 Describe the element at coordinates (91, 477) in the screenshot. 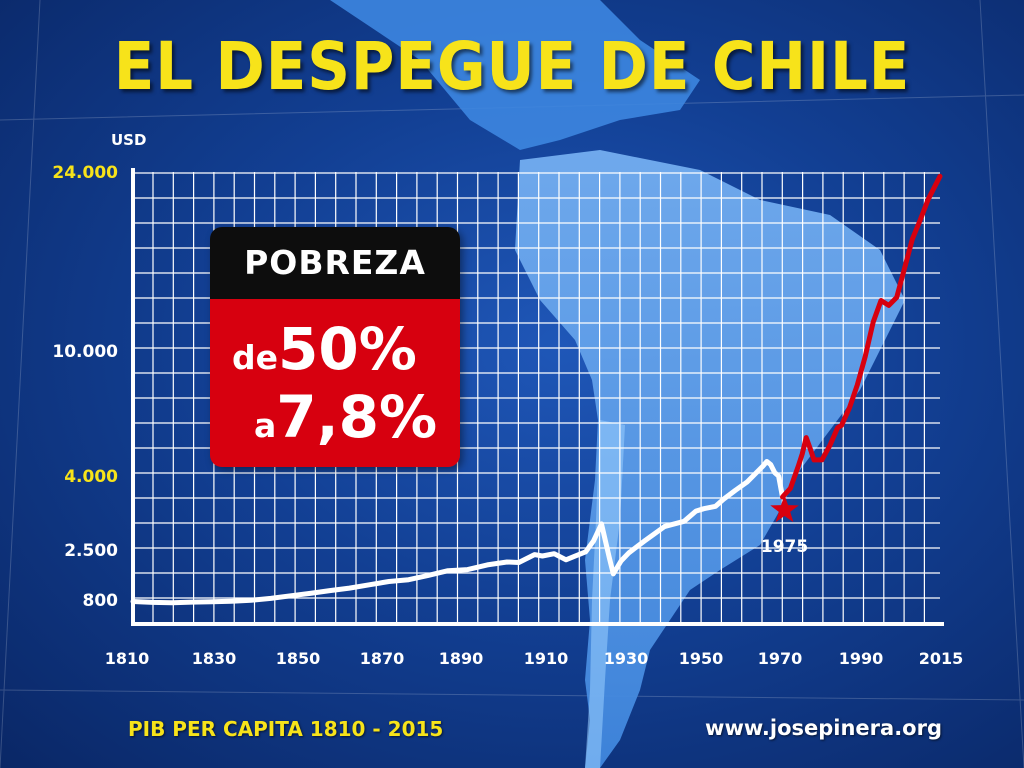

I see `y-tick-label: 4.000` at that location.